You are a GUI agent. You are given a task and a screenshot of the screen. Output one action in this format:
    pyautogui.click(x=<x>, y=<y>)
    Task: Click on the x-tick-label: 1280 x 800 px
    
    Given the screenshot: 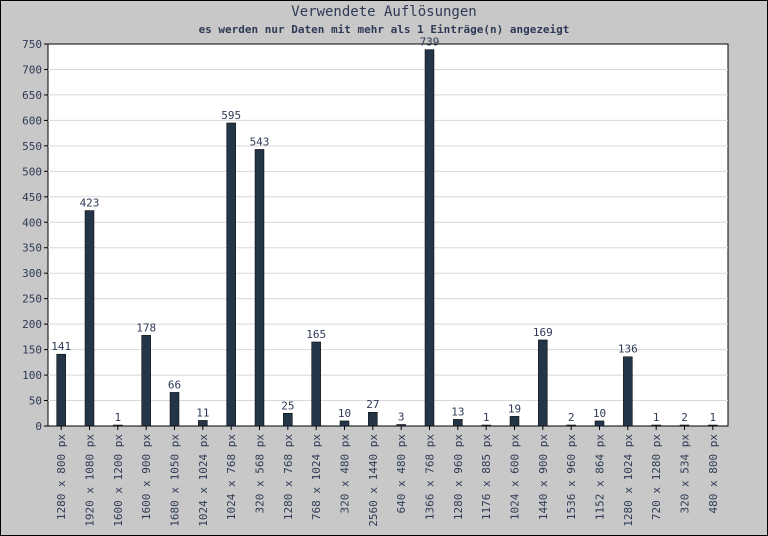 What is the action you would take?
    pyautogui.click(x=61, y=477)
    